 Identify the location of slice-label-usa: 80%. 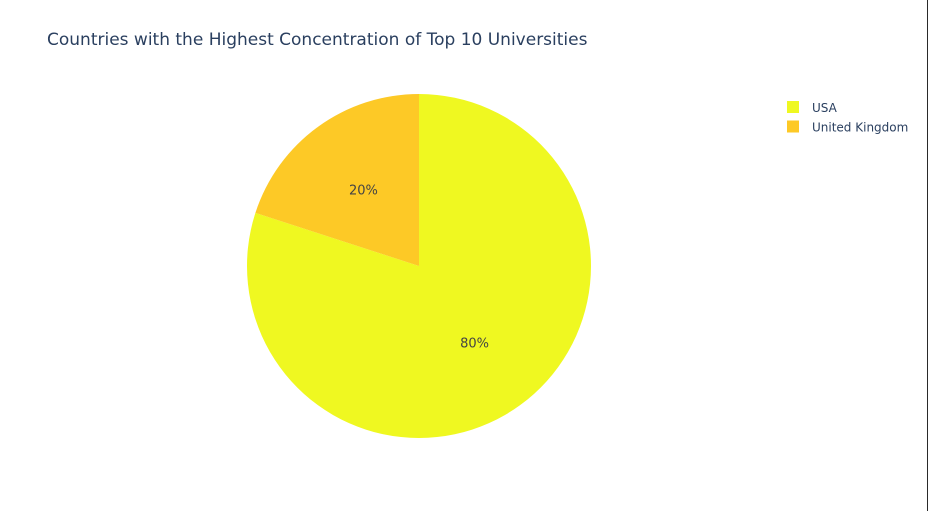
(474, 344).